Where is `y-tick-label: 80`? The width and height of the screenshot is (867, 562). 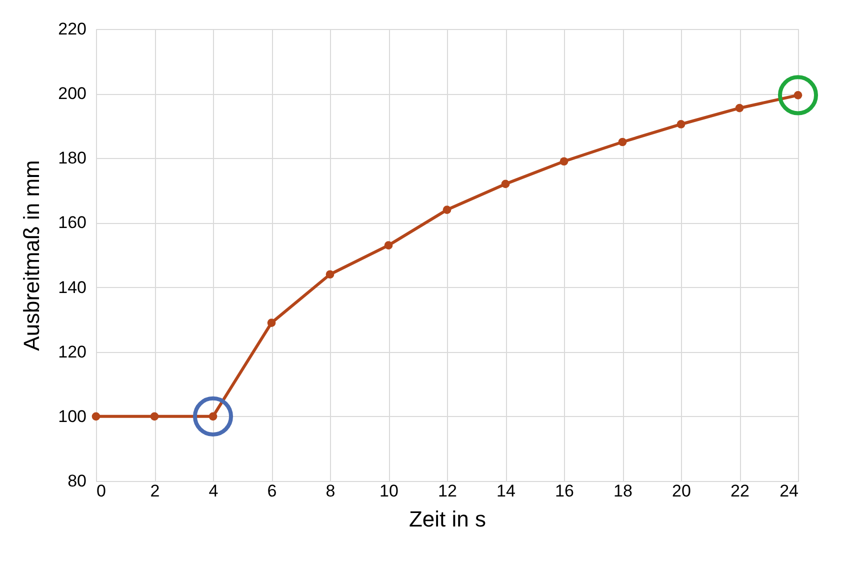 y-tick-label: 80 is located at coordinates (77, 481).